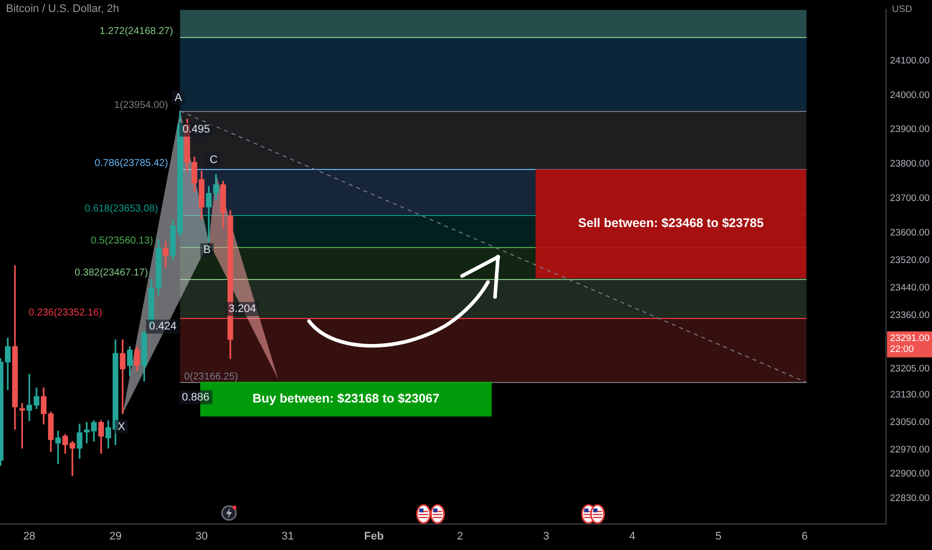  I want to click on x-tick-label: 2, so click(460, 536).